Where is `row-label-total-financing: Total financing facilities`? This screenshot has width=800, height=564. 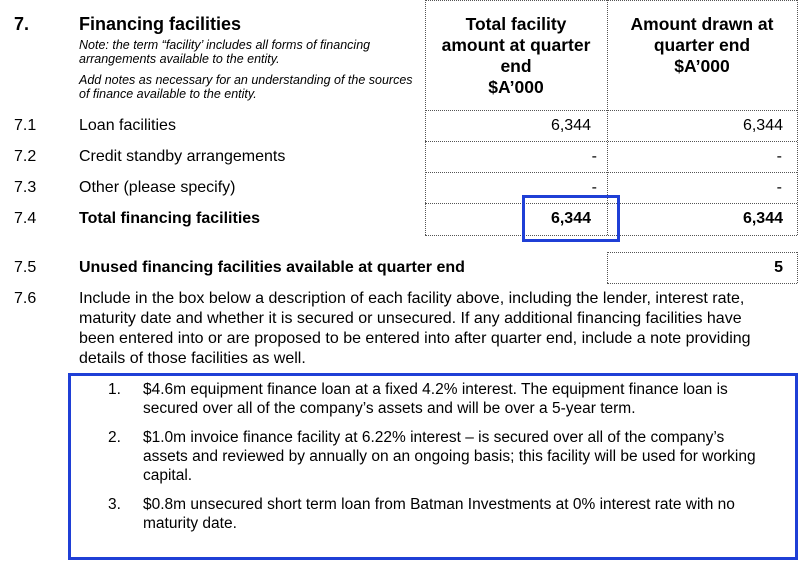 row-label-total-financing: Total financing facilities is located at coordinates (170, 218).